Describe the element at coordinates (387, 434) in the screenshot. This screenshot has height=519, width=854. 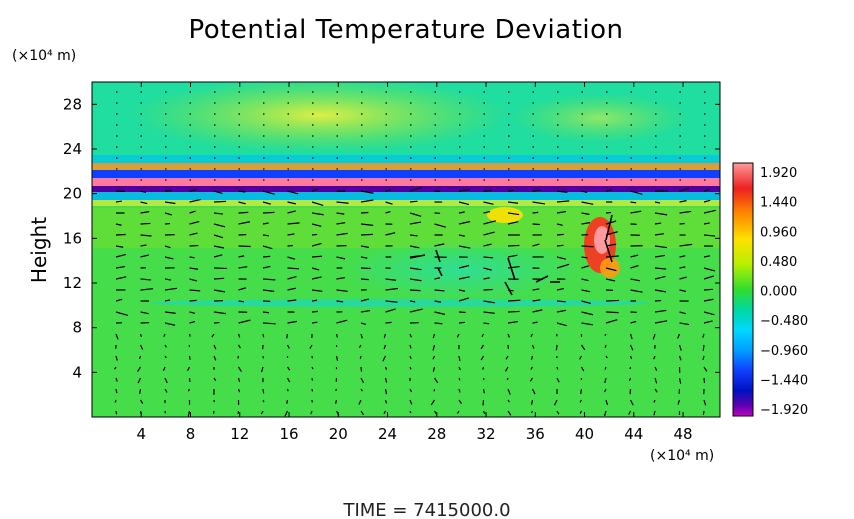
I see `x-tick-label: 24` at that location.